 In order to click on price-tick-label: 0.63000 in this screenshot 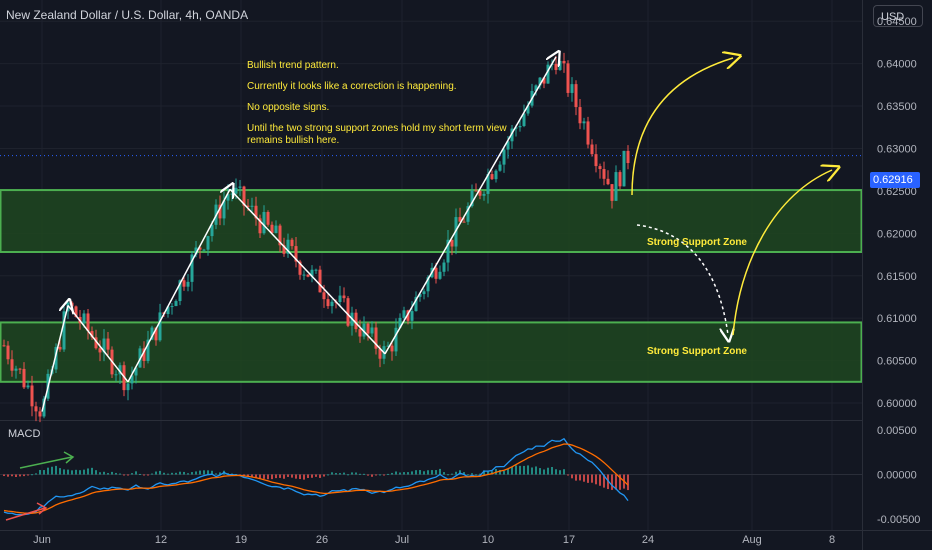, I will do `click(897, 149)`.